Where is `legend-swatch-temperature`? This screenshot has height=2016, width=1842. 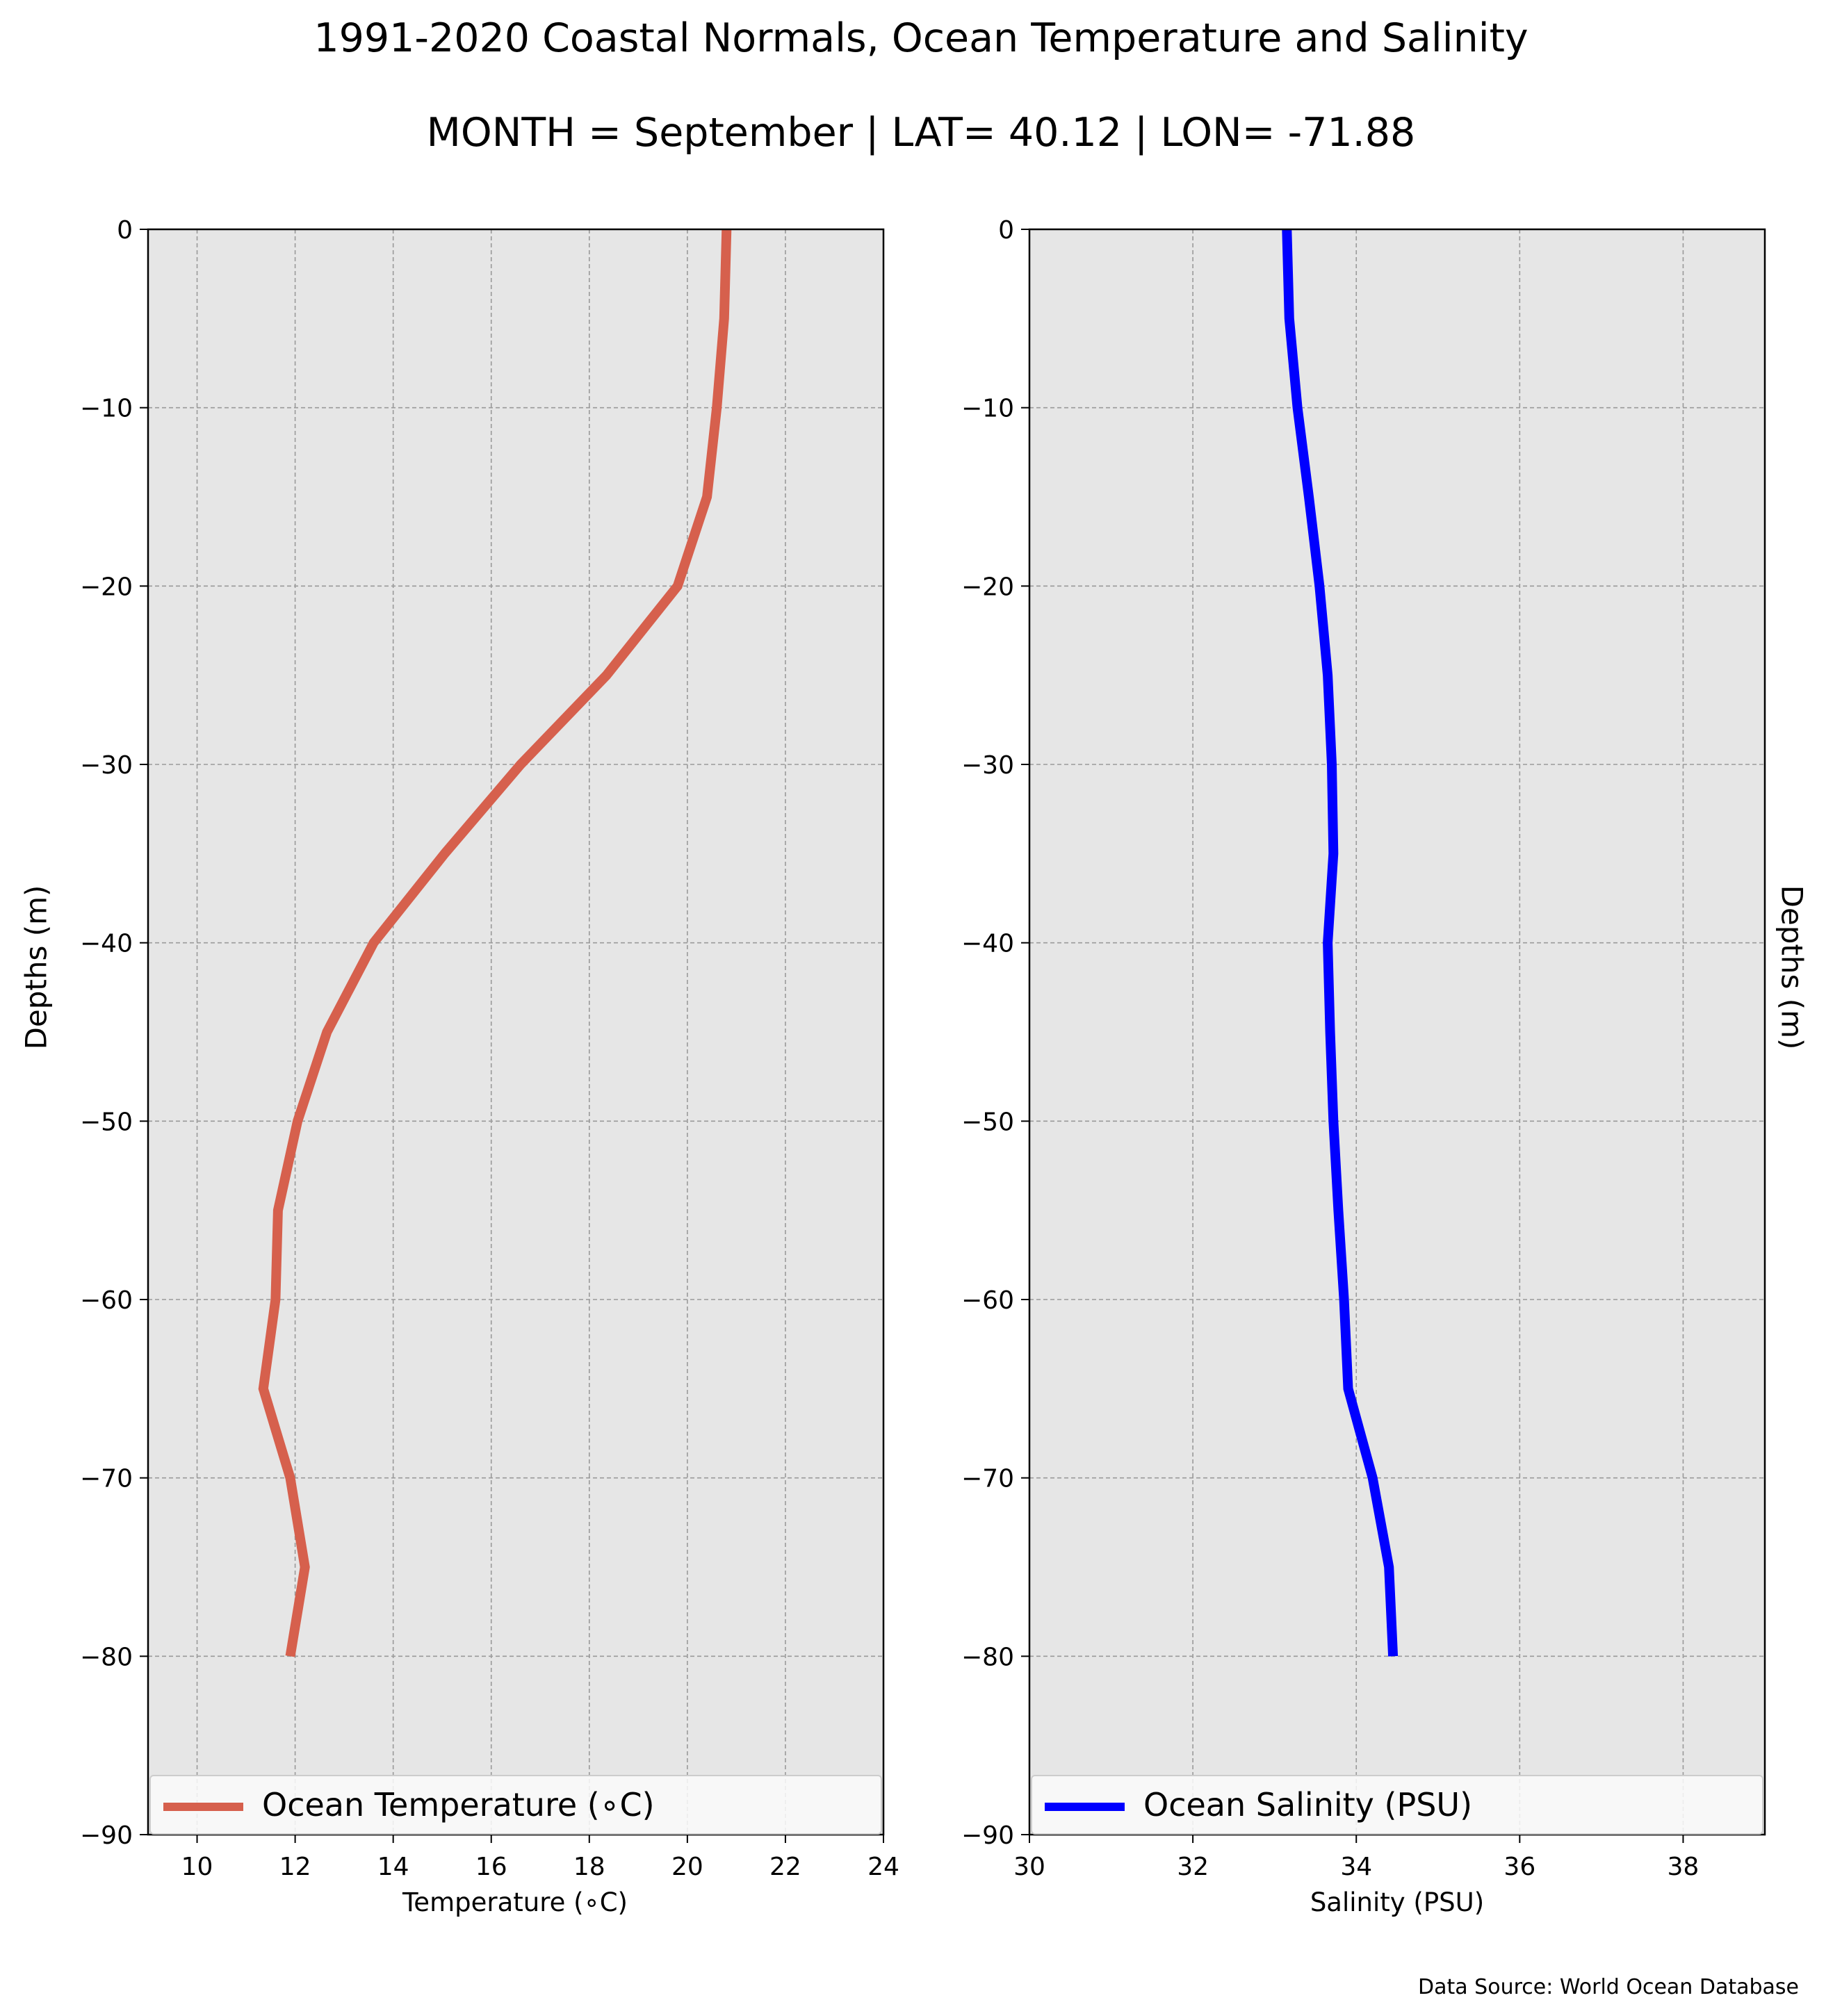 legend-swatch-temperature is located at coordinates (203, 1807).